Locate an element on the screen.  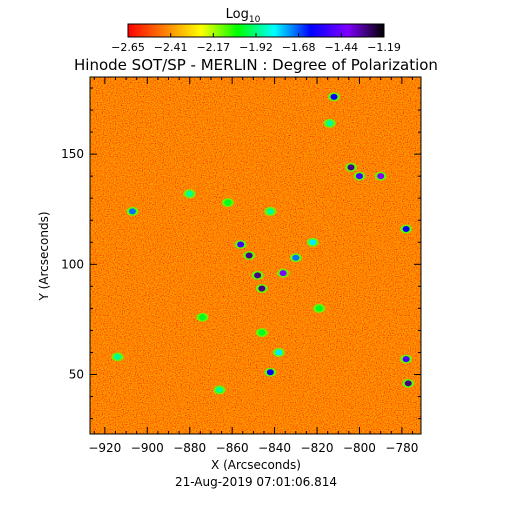
colorbar-tick-label: −1.68 is located at coordinates (299, 47).